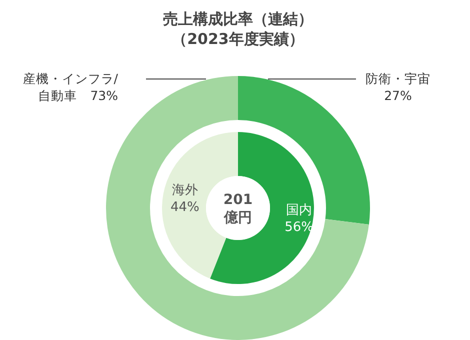 This screenshot has height=340, width=470. I want to click on data-label: 56%, so click(299, 228).